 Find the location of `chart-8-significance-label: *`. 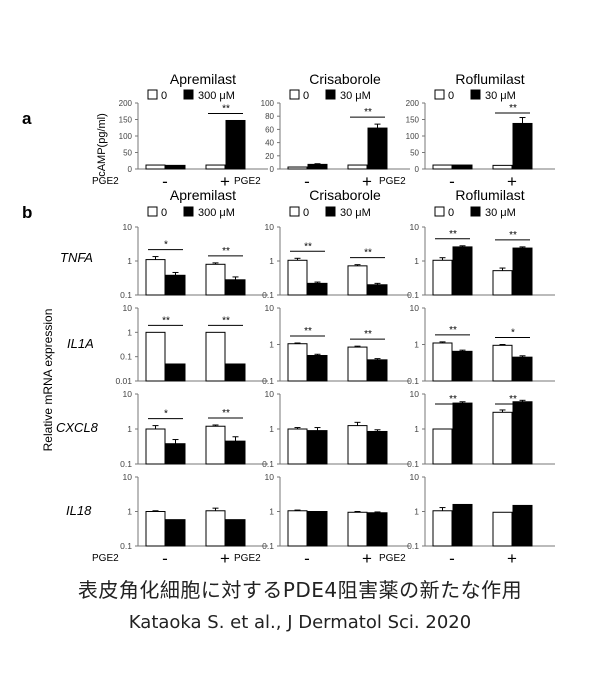

chart-8-significance-label: * is located at coordinates (513, 333).